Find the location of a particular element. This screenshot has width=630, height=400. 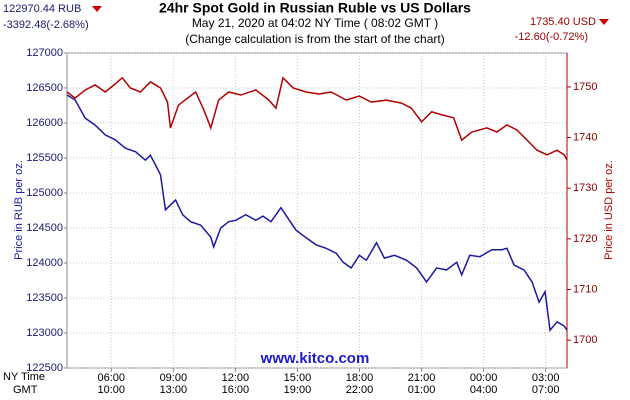

y2-tick-label: 1720 is located at coordinates (585, 239).